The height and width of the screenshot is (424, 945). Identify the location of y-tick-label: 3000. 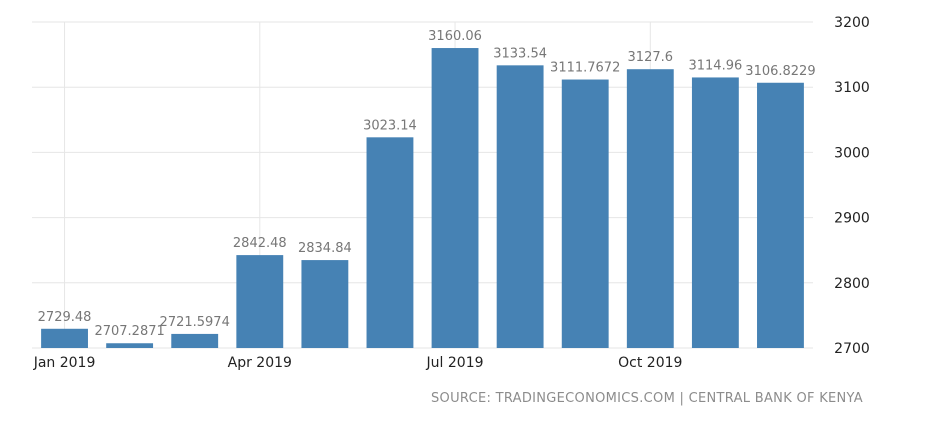
(852, 153).